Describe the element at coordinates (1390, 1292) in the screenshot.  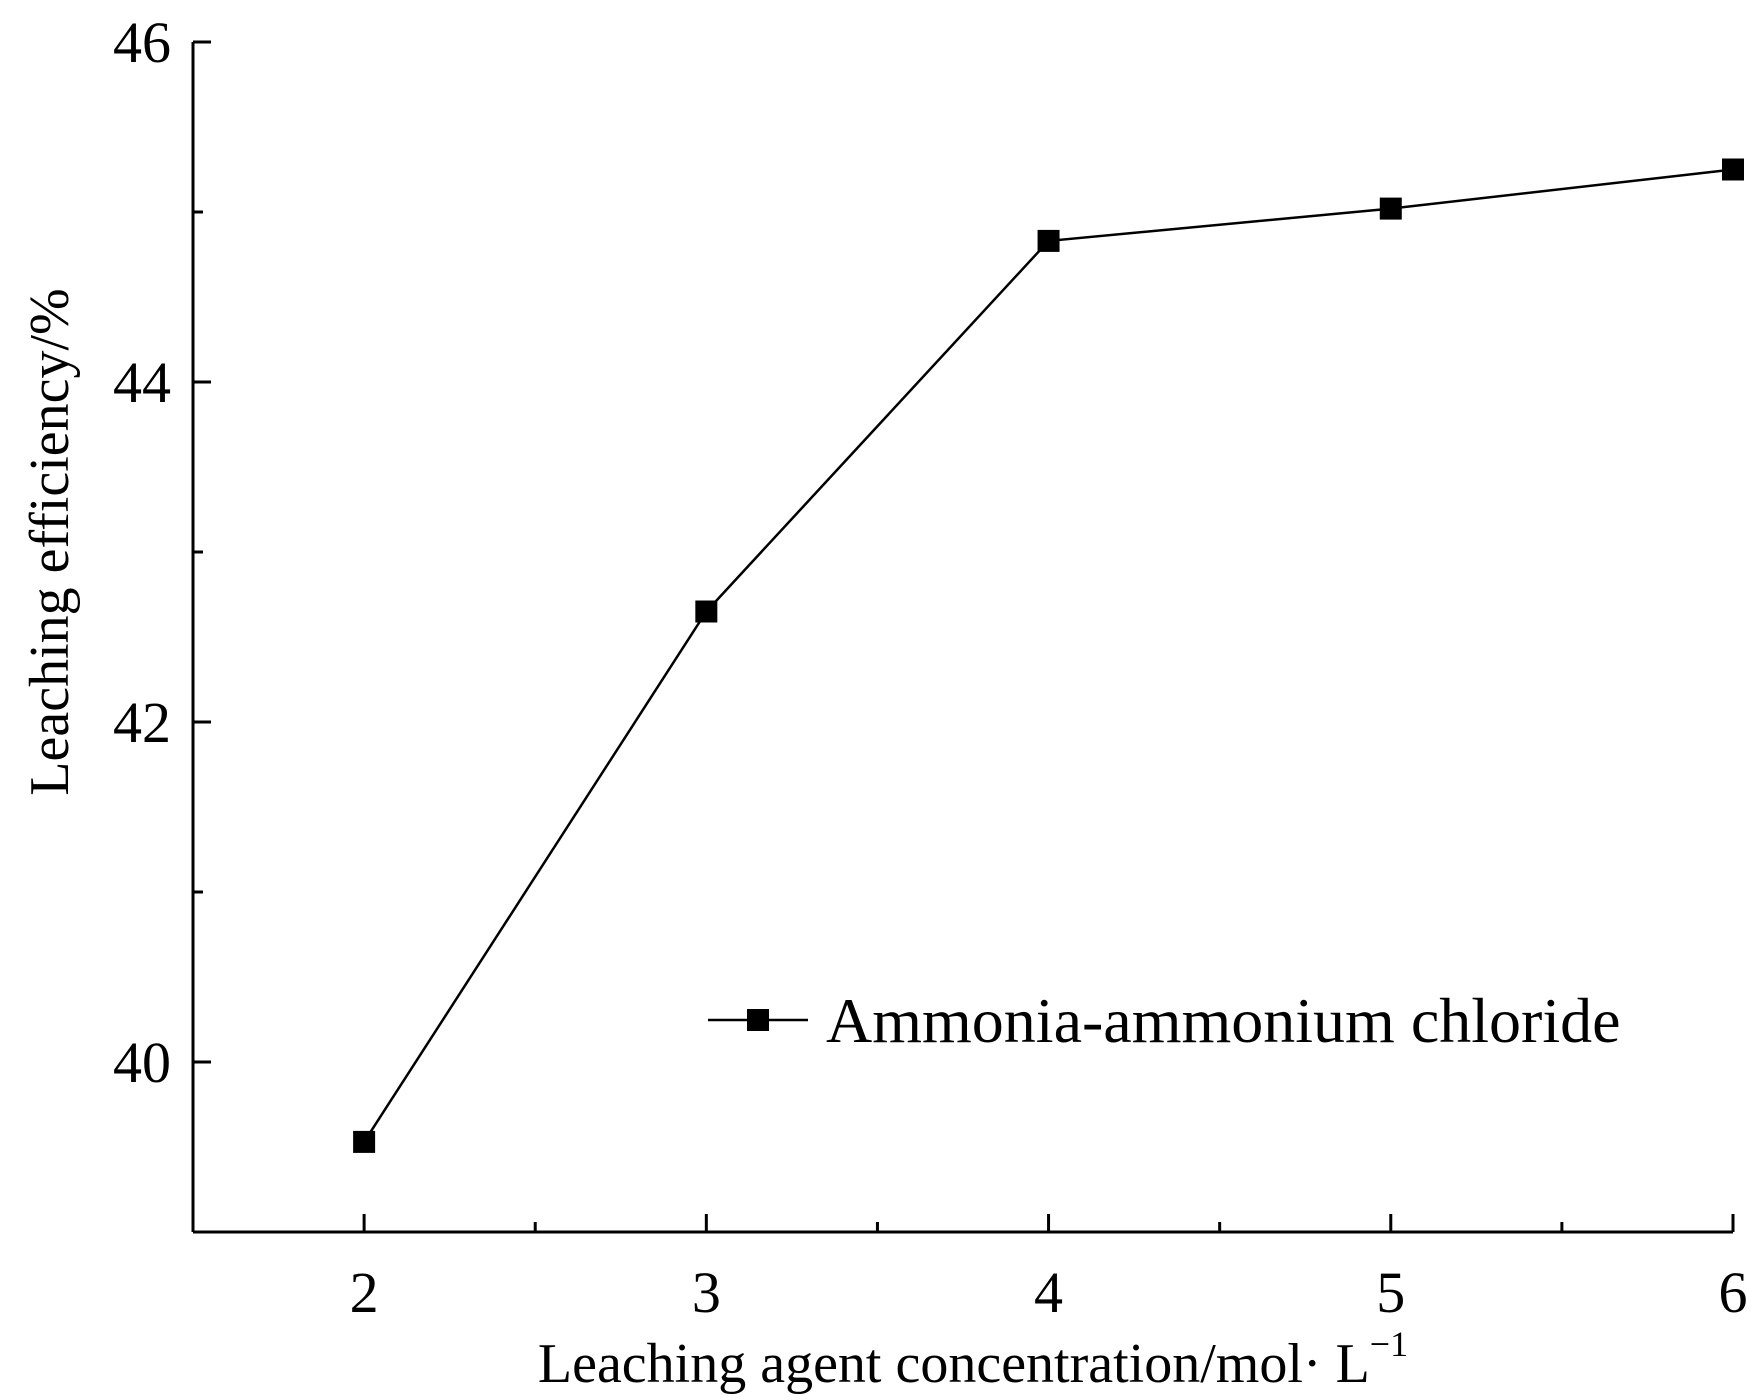
I see `x-tick-label: 5` at that location.